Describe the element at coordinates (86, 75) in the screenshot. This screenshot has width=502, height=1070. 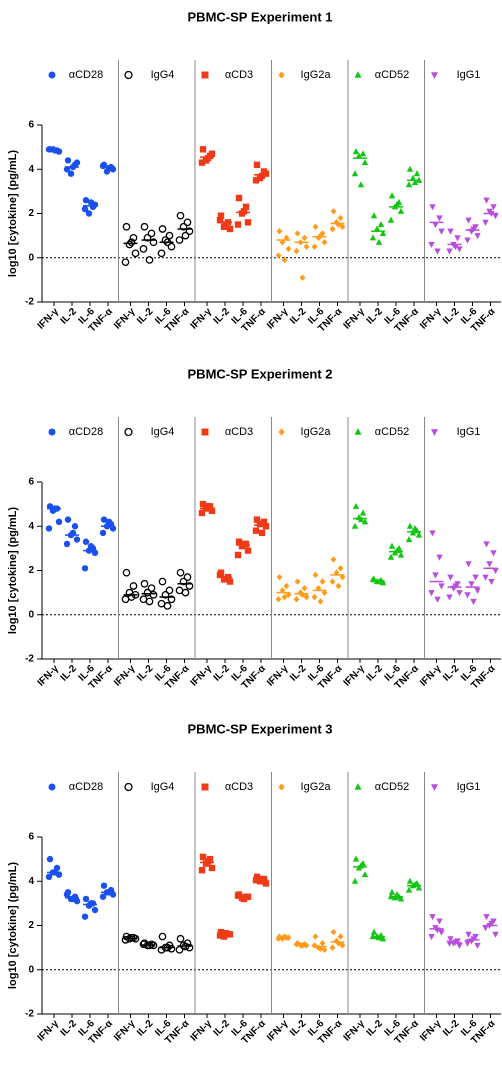
I see `legend-label: αCD28` at that location.